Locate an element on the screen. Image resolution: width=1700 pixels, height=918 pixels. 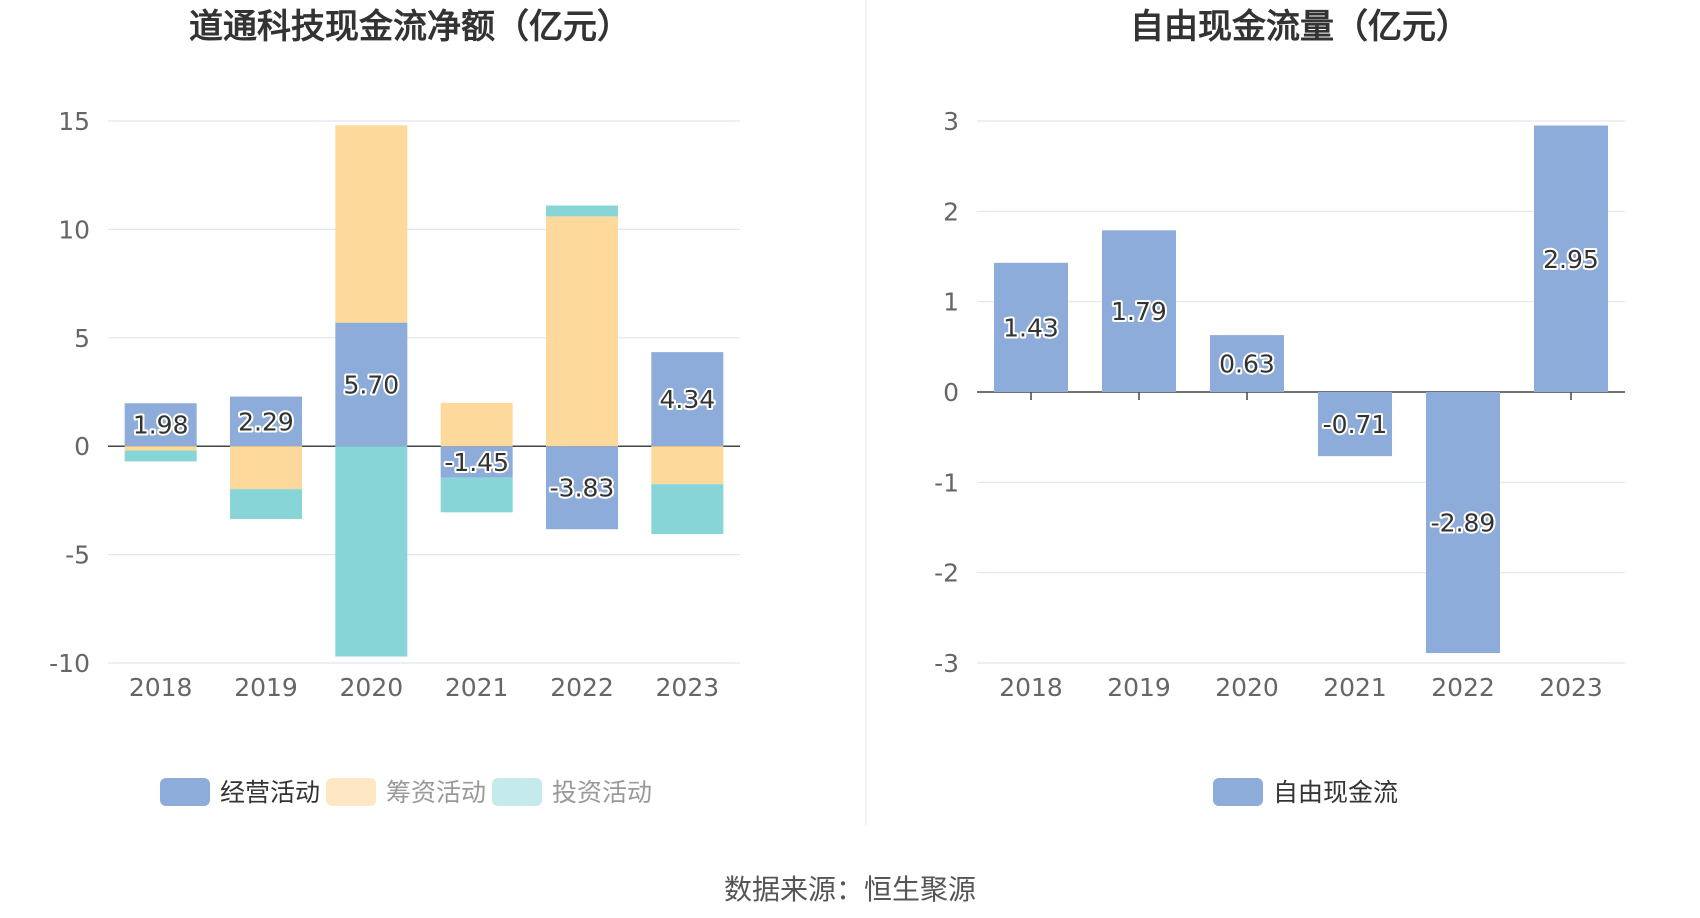
data-label-经营活动-2018: 1.98 is located at coordinates (161, 425).